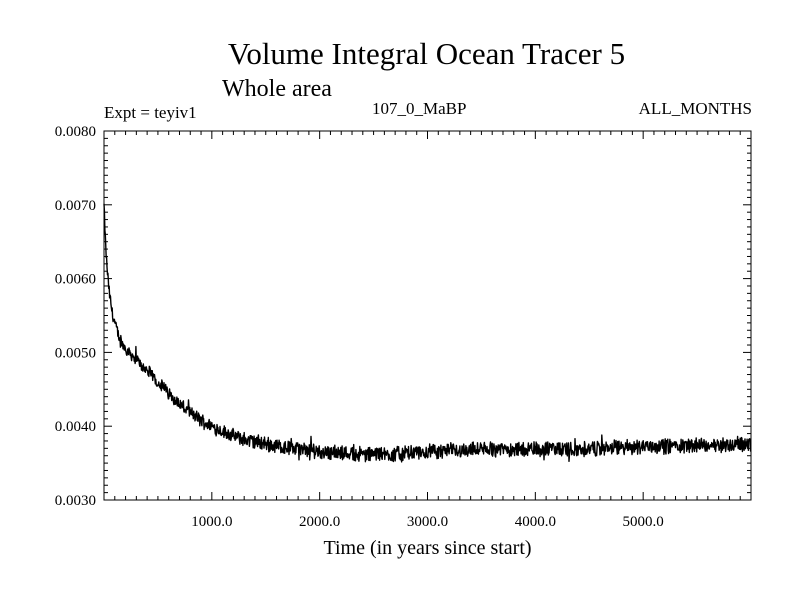 The image size is (800, 600). Describe the element at coordinates (535, 522) in the screenshot. I see `x-tick-label: 4000.0` at that location.